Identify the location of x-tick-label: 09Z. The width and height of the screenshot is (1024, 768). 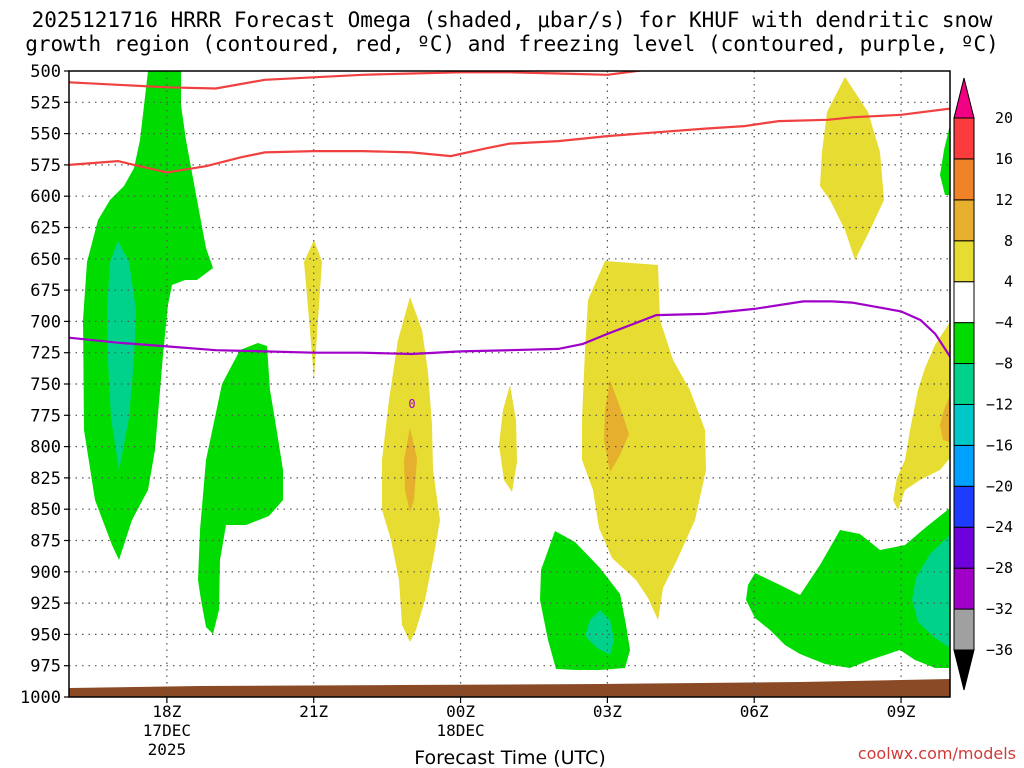
(901, 711).